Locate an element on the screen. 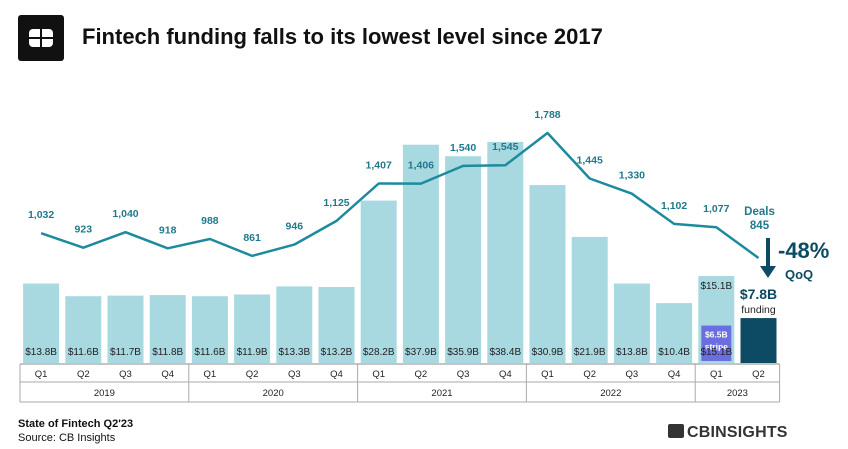 This screenshot has width=848, height=449. deals-value-label: 988 is located at coordinates (210, 221).